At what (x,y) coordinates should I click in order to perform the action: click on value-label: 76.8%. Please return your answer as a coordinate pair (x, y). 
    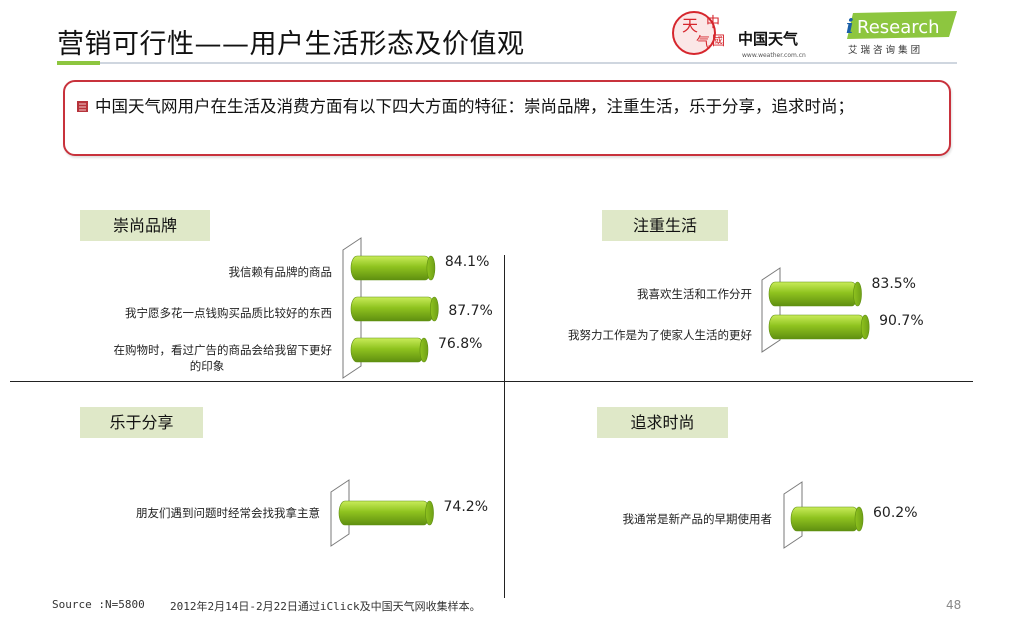
    Looking at the image, I should click on (460, 344).